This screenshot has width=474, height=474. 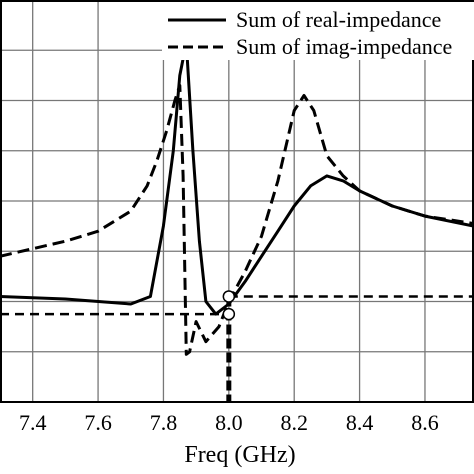 I want to click on legend-box, so click(x=318, y=31).